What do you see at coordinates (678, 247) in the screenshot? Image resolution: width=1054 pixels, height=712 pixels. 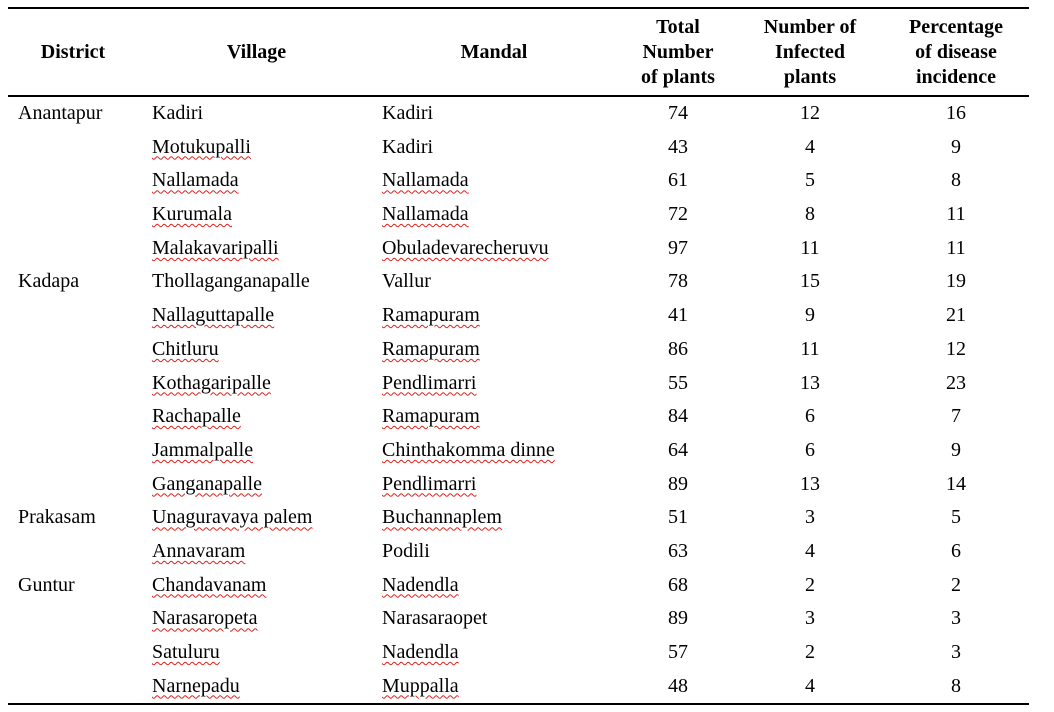 I see `cell-total-plants-text: 97` at bounding box center [678, 247].